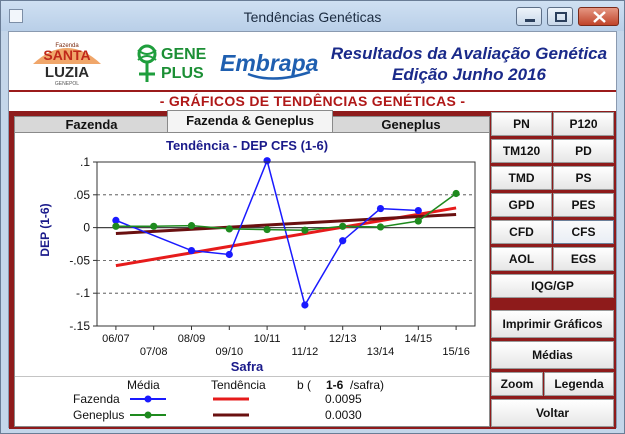 This screenshot has height=434, width=625. I want to click on tab-strip: Fazenda Fazenda & Geneplus Geneplus, so click(252, 121).